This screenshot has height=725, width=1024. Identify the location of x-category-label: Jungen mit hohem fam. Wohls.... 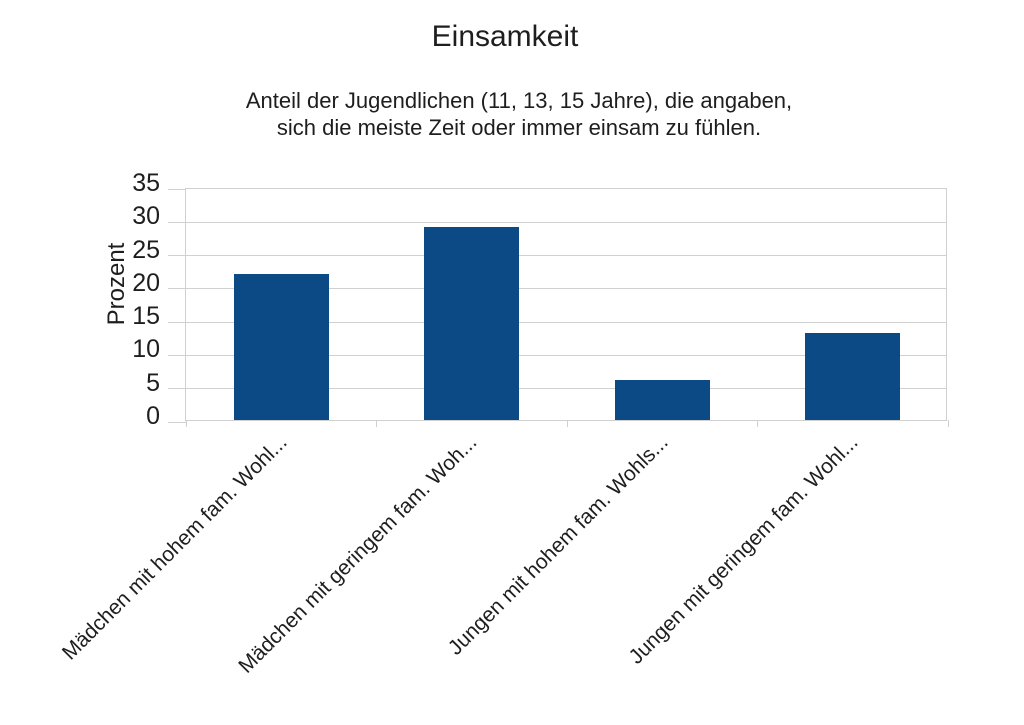
(558, 545).